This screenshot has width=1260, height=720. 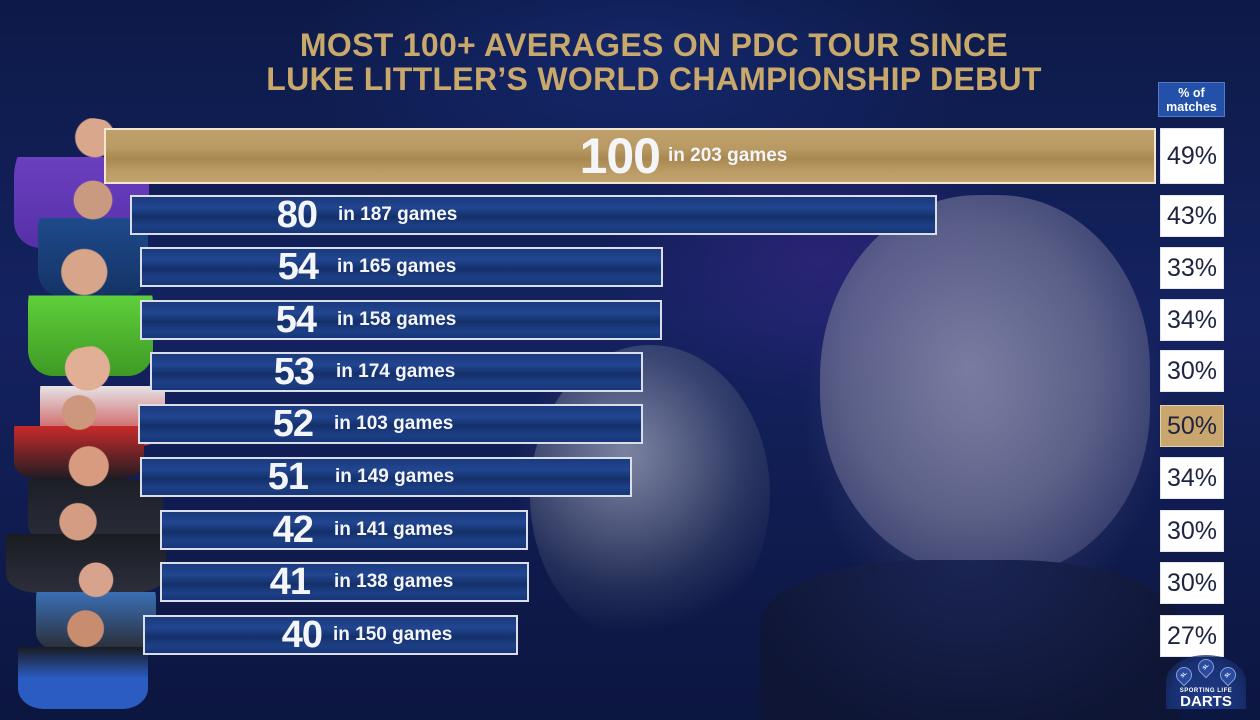 What do you see at coordinates (728, 155) in the screenshot?
I see `bar-games: in 203 games` at bounding box center [728, 155].